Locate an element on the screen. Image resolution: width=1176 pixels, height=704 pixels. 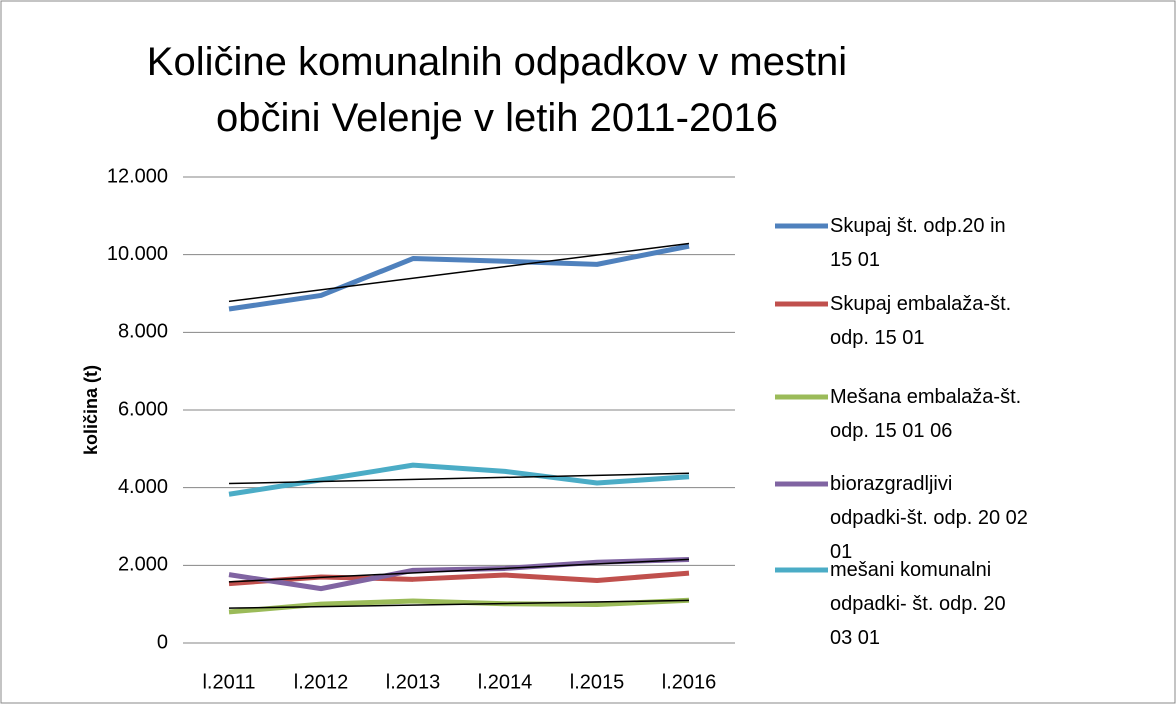
x-tick-label: l.2011 is located at coordinates (228, 682).